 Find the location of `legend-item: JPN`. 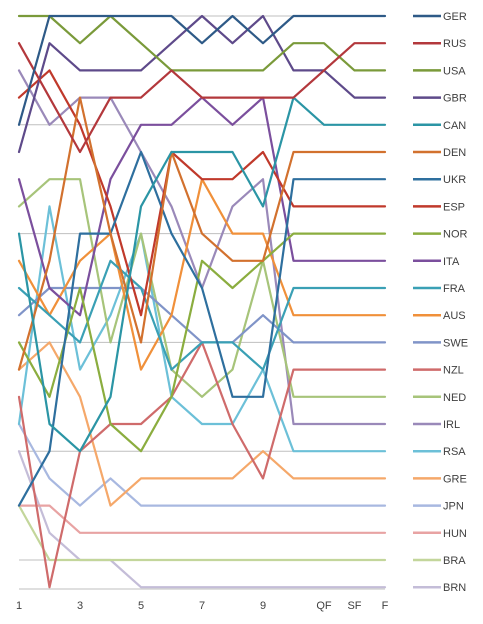

legend-item: JPN is located at coordinates (438, 507).